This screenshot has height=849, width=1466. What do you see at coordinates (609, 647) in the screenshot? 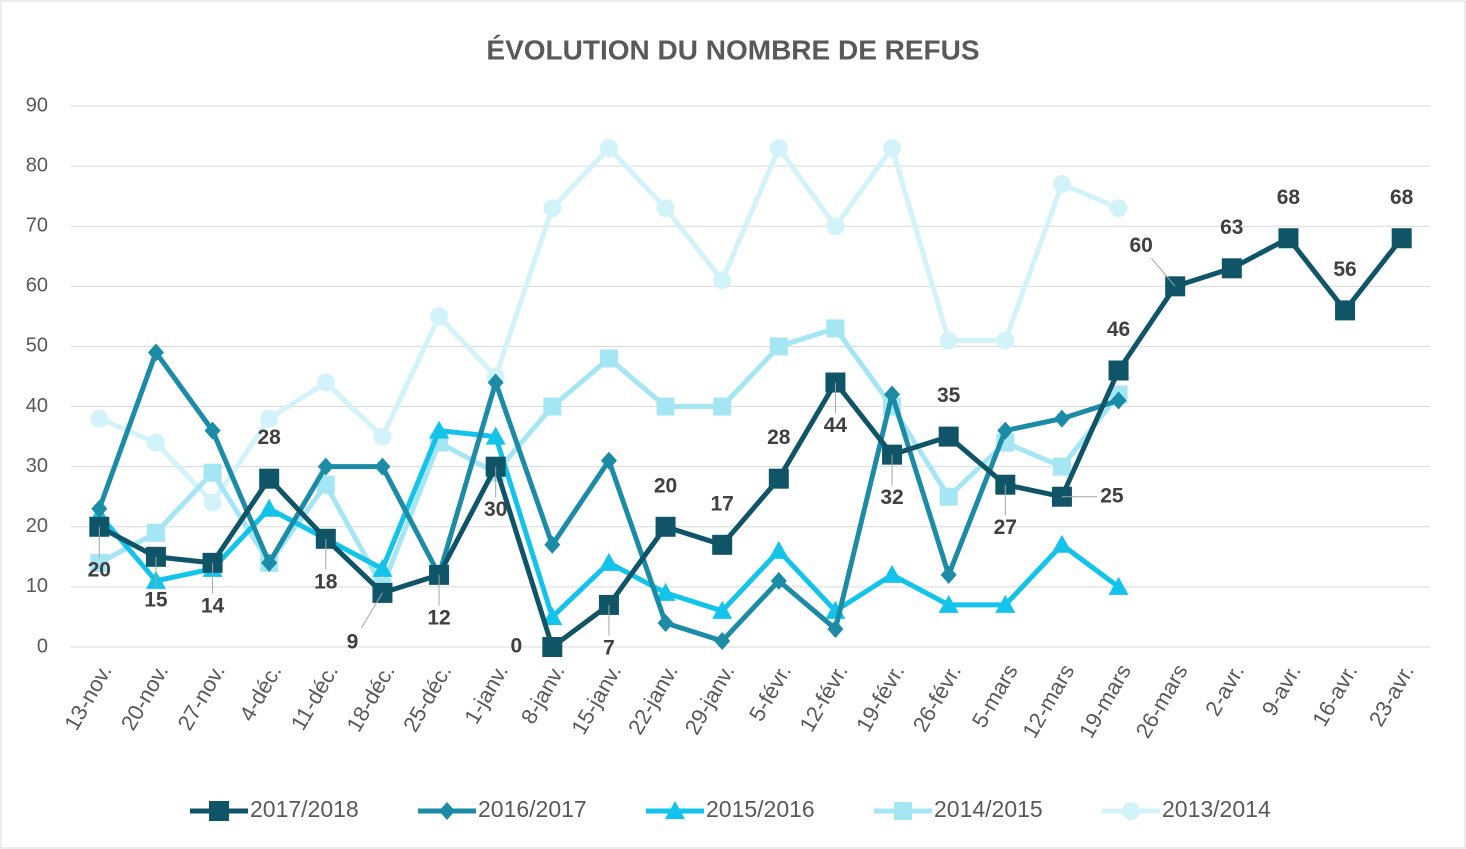
I see `data-label: 7` at bounding box center [609, 647].